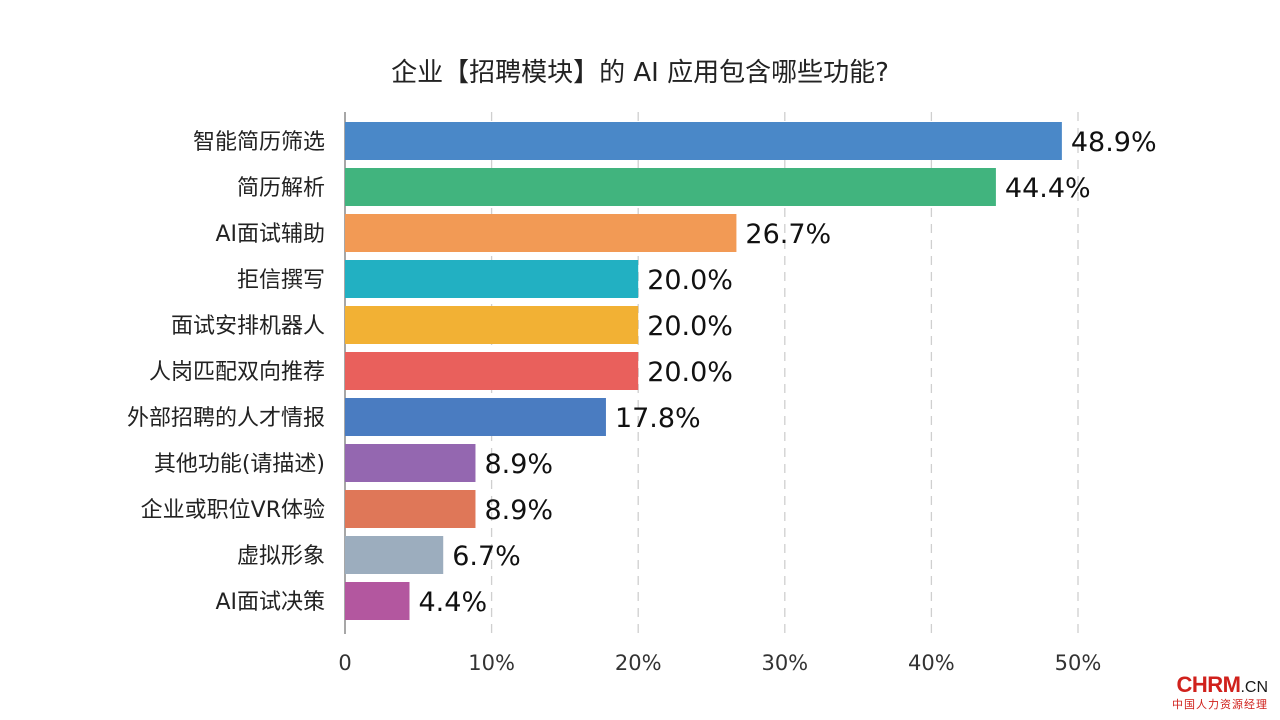  Describe the element at coordinates (931, 663) in the screenshot. I see `x-tick-label: 40%` at that location.